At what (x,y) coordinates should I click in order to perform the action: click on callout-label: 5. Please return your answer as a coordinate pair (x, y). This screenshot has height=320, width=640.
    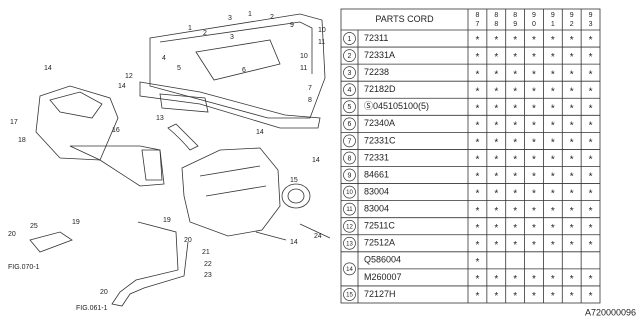
    Looking at the image, I should click on (179, 68).